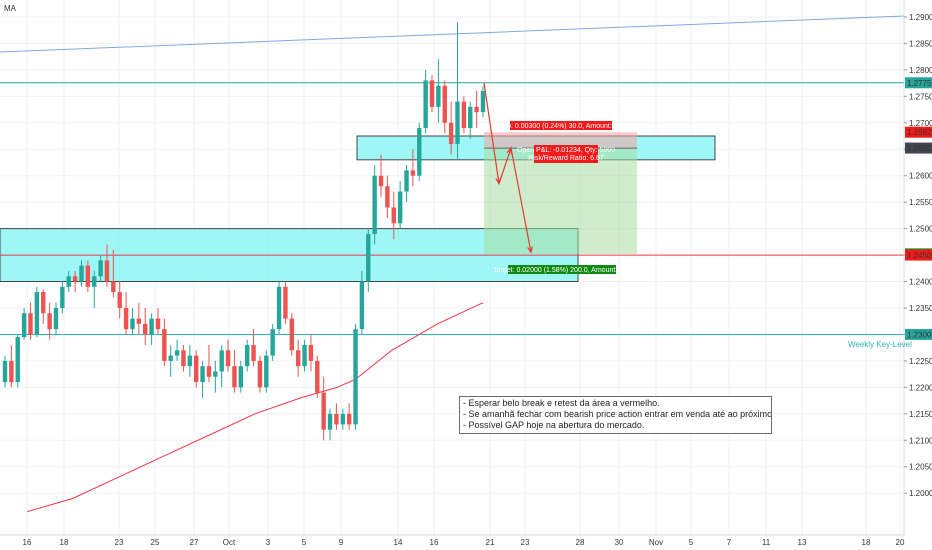 This screenshot has width=932, height=550. Describe the element at coordinates (866, 542) in the screenshot. I see `x-tick-label: 18` at that location.